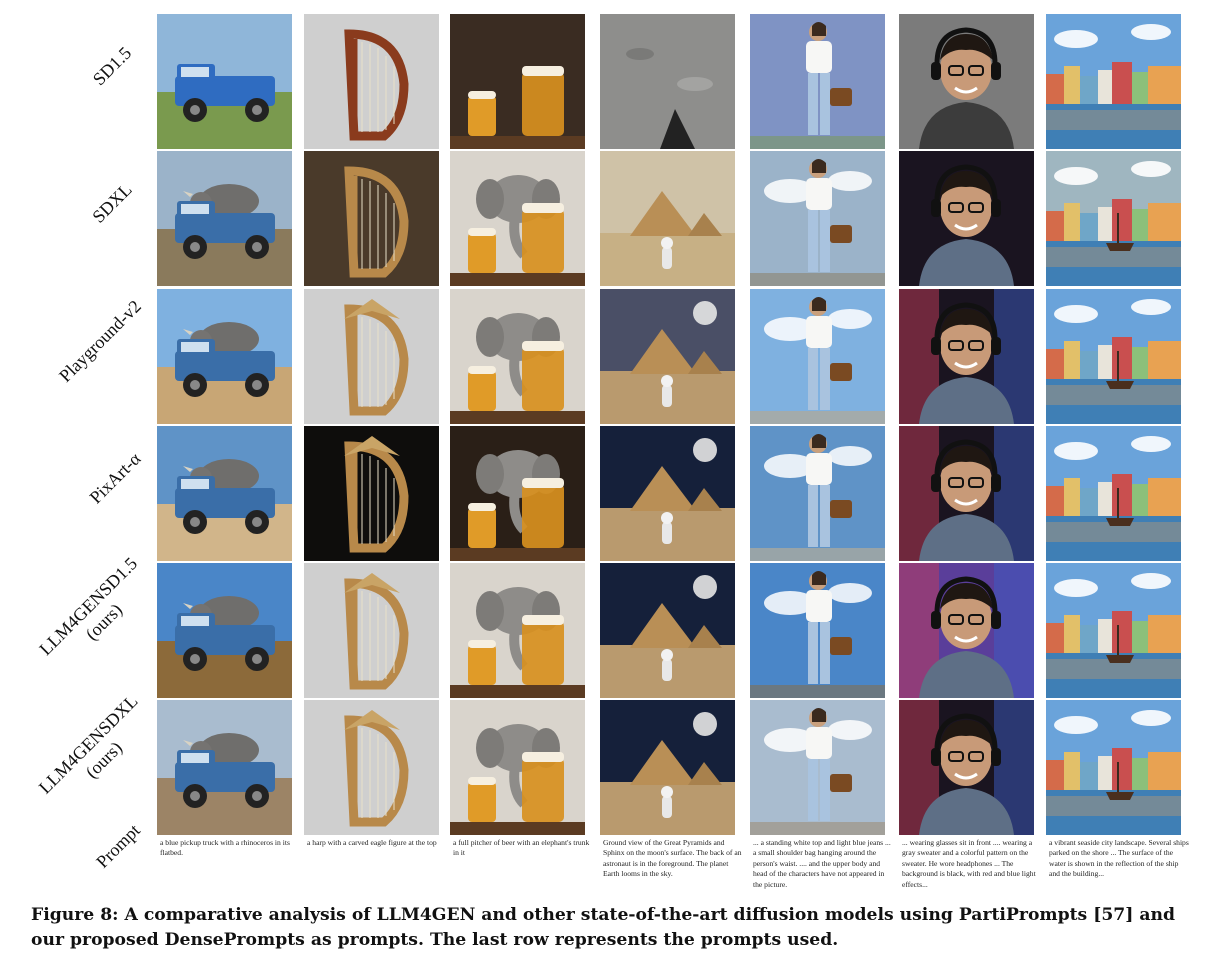  Describe the element at coordinates (95, 613) in the screenshot. I see `row-label: LLM4GENSD1.5 (ours)` at that location.